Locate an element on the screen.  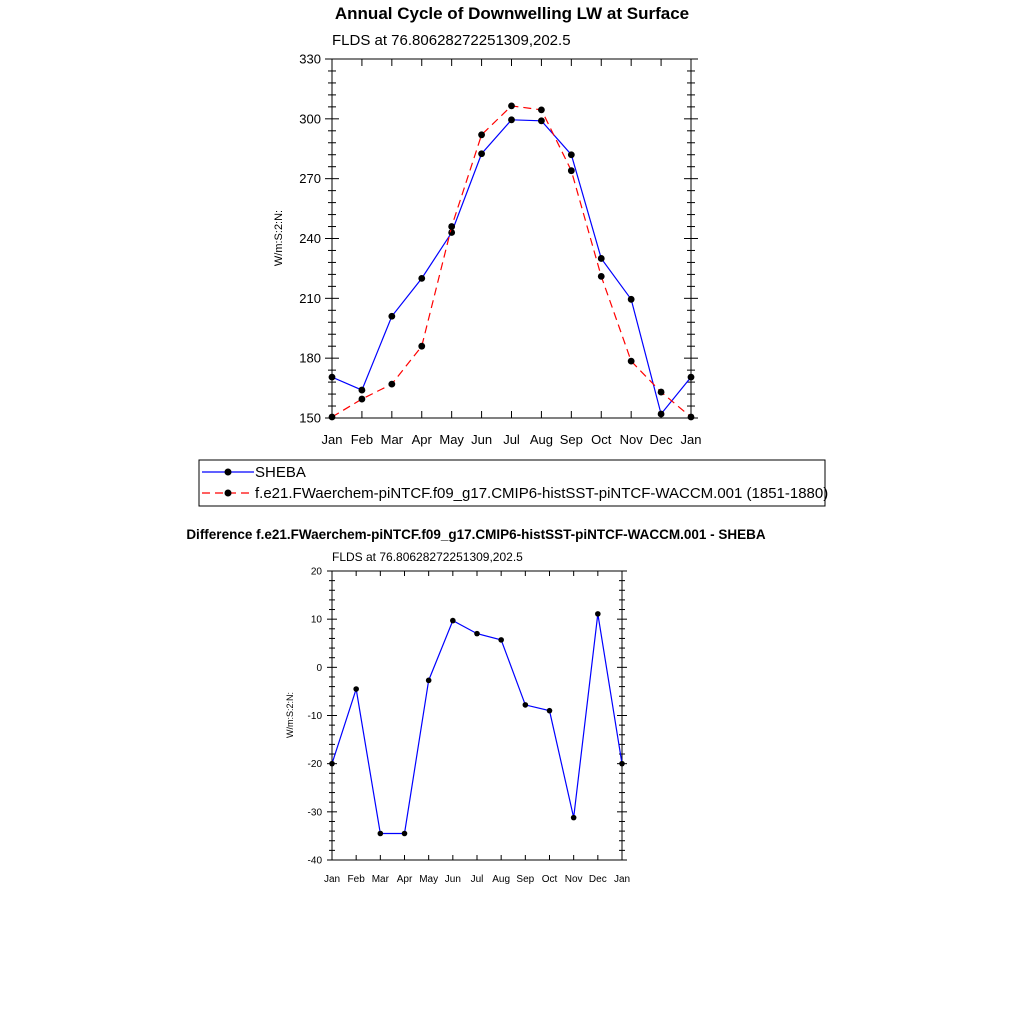
y-tick-label: 20 is located at coordinates (317, 572).